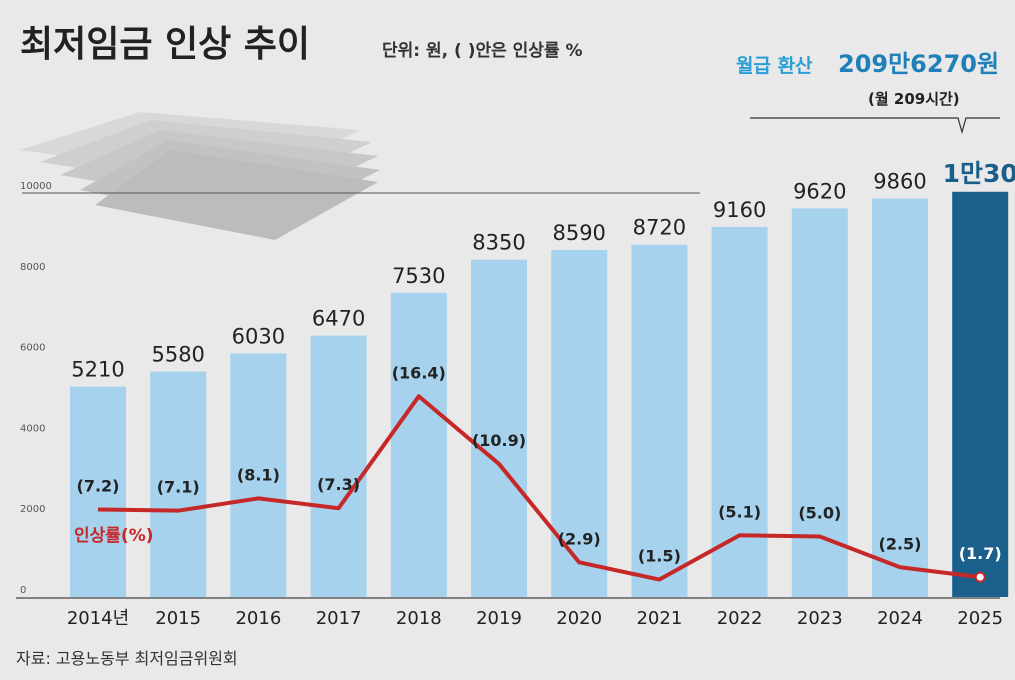 Image resolution: width=1015 pixels, height=680 pixels. Describe the element at coordinates (338, 484) in the screenshot. I see `rate-value-label: (7.3)` at that location.